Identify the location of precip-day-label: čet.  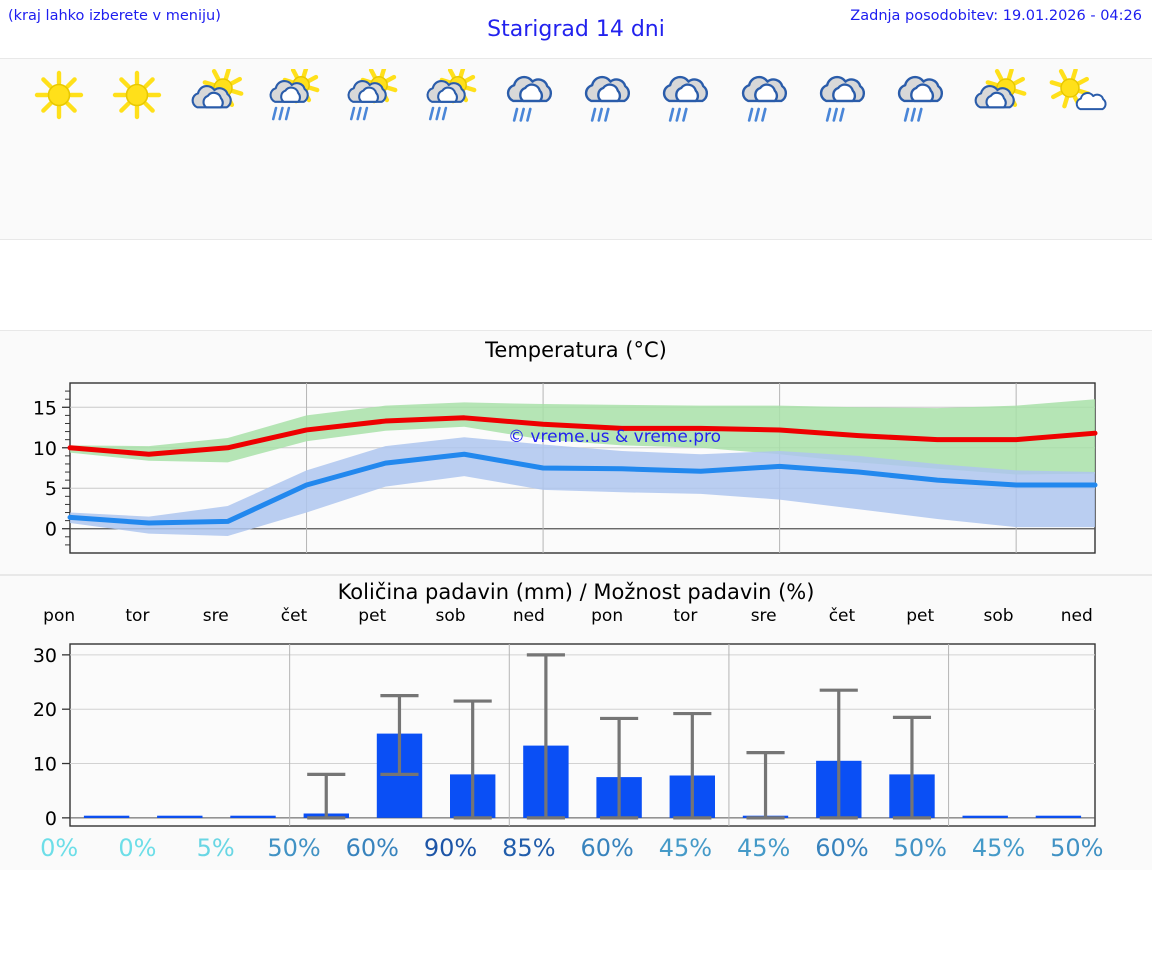
(842, 616).